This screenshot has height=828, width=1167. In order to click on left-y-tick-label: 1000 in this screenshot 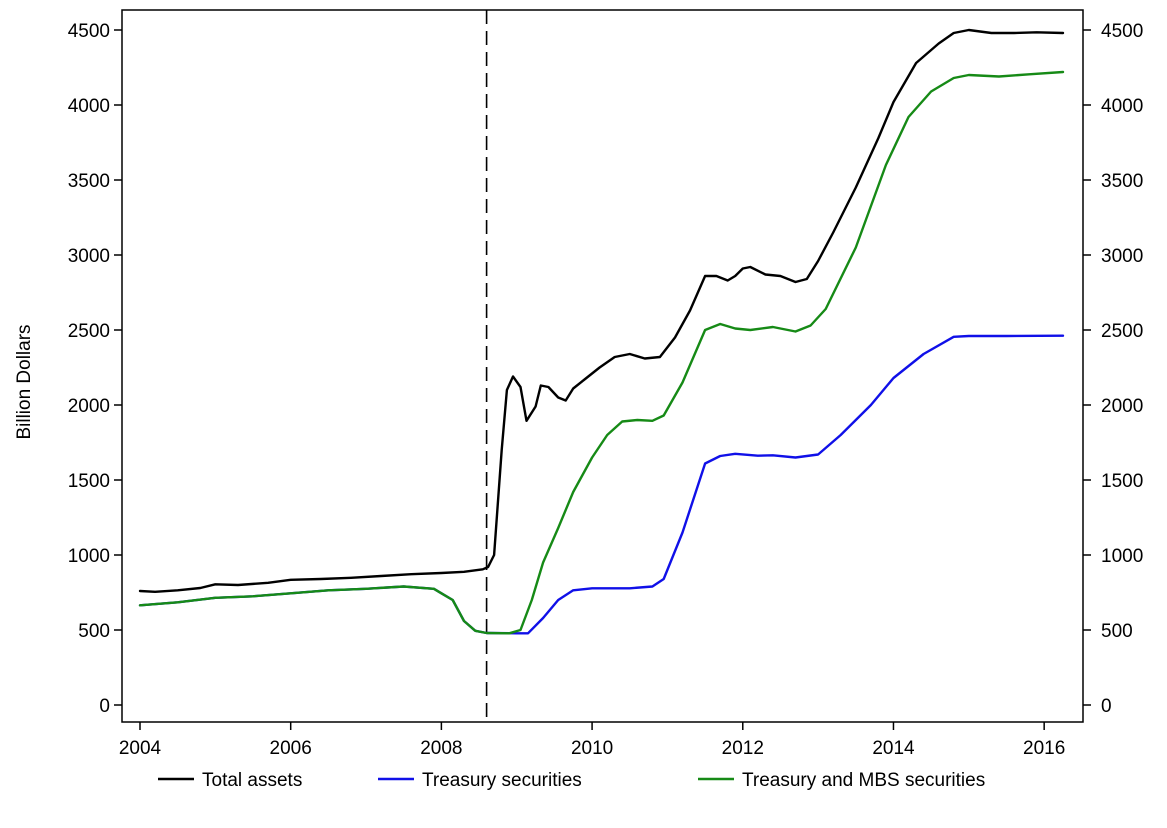, I will do `click(89, 556)`.